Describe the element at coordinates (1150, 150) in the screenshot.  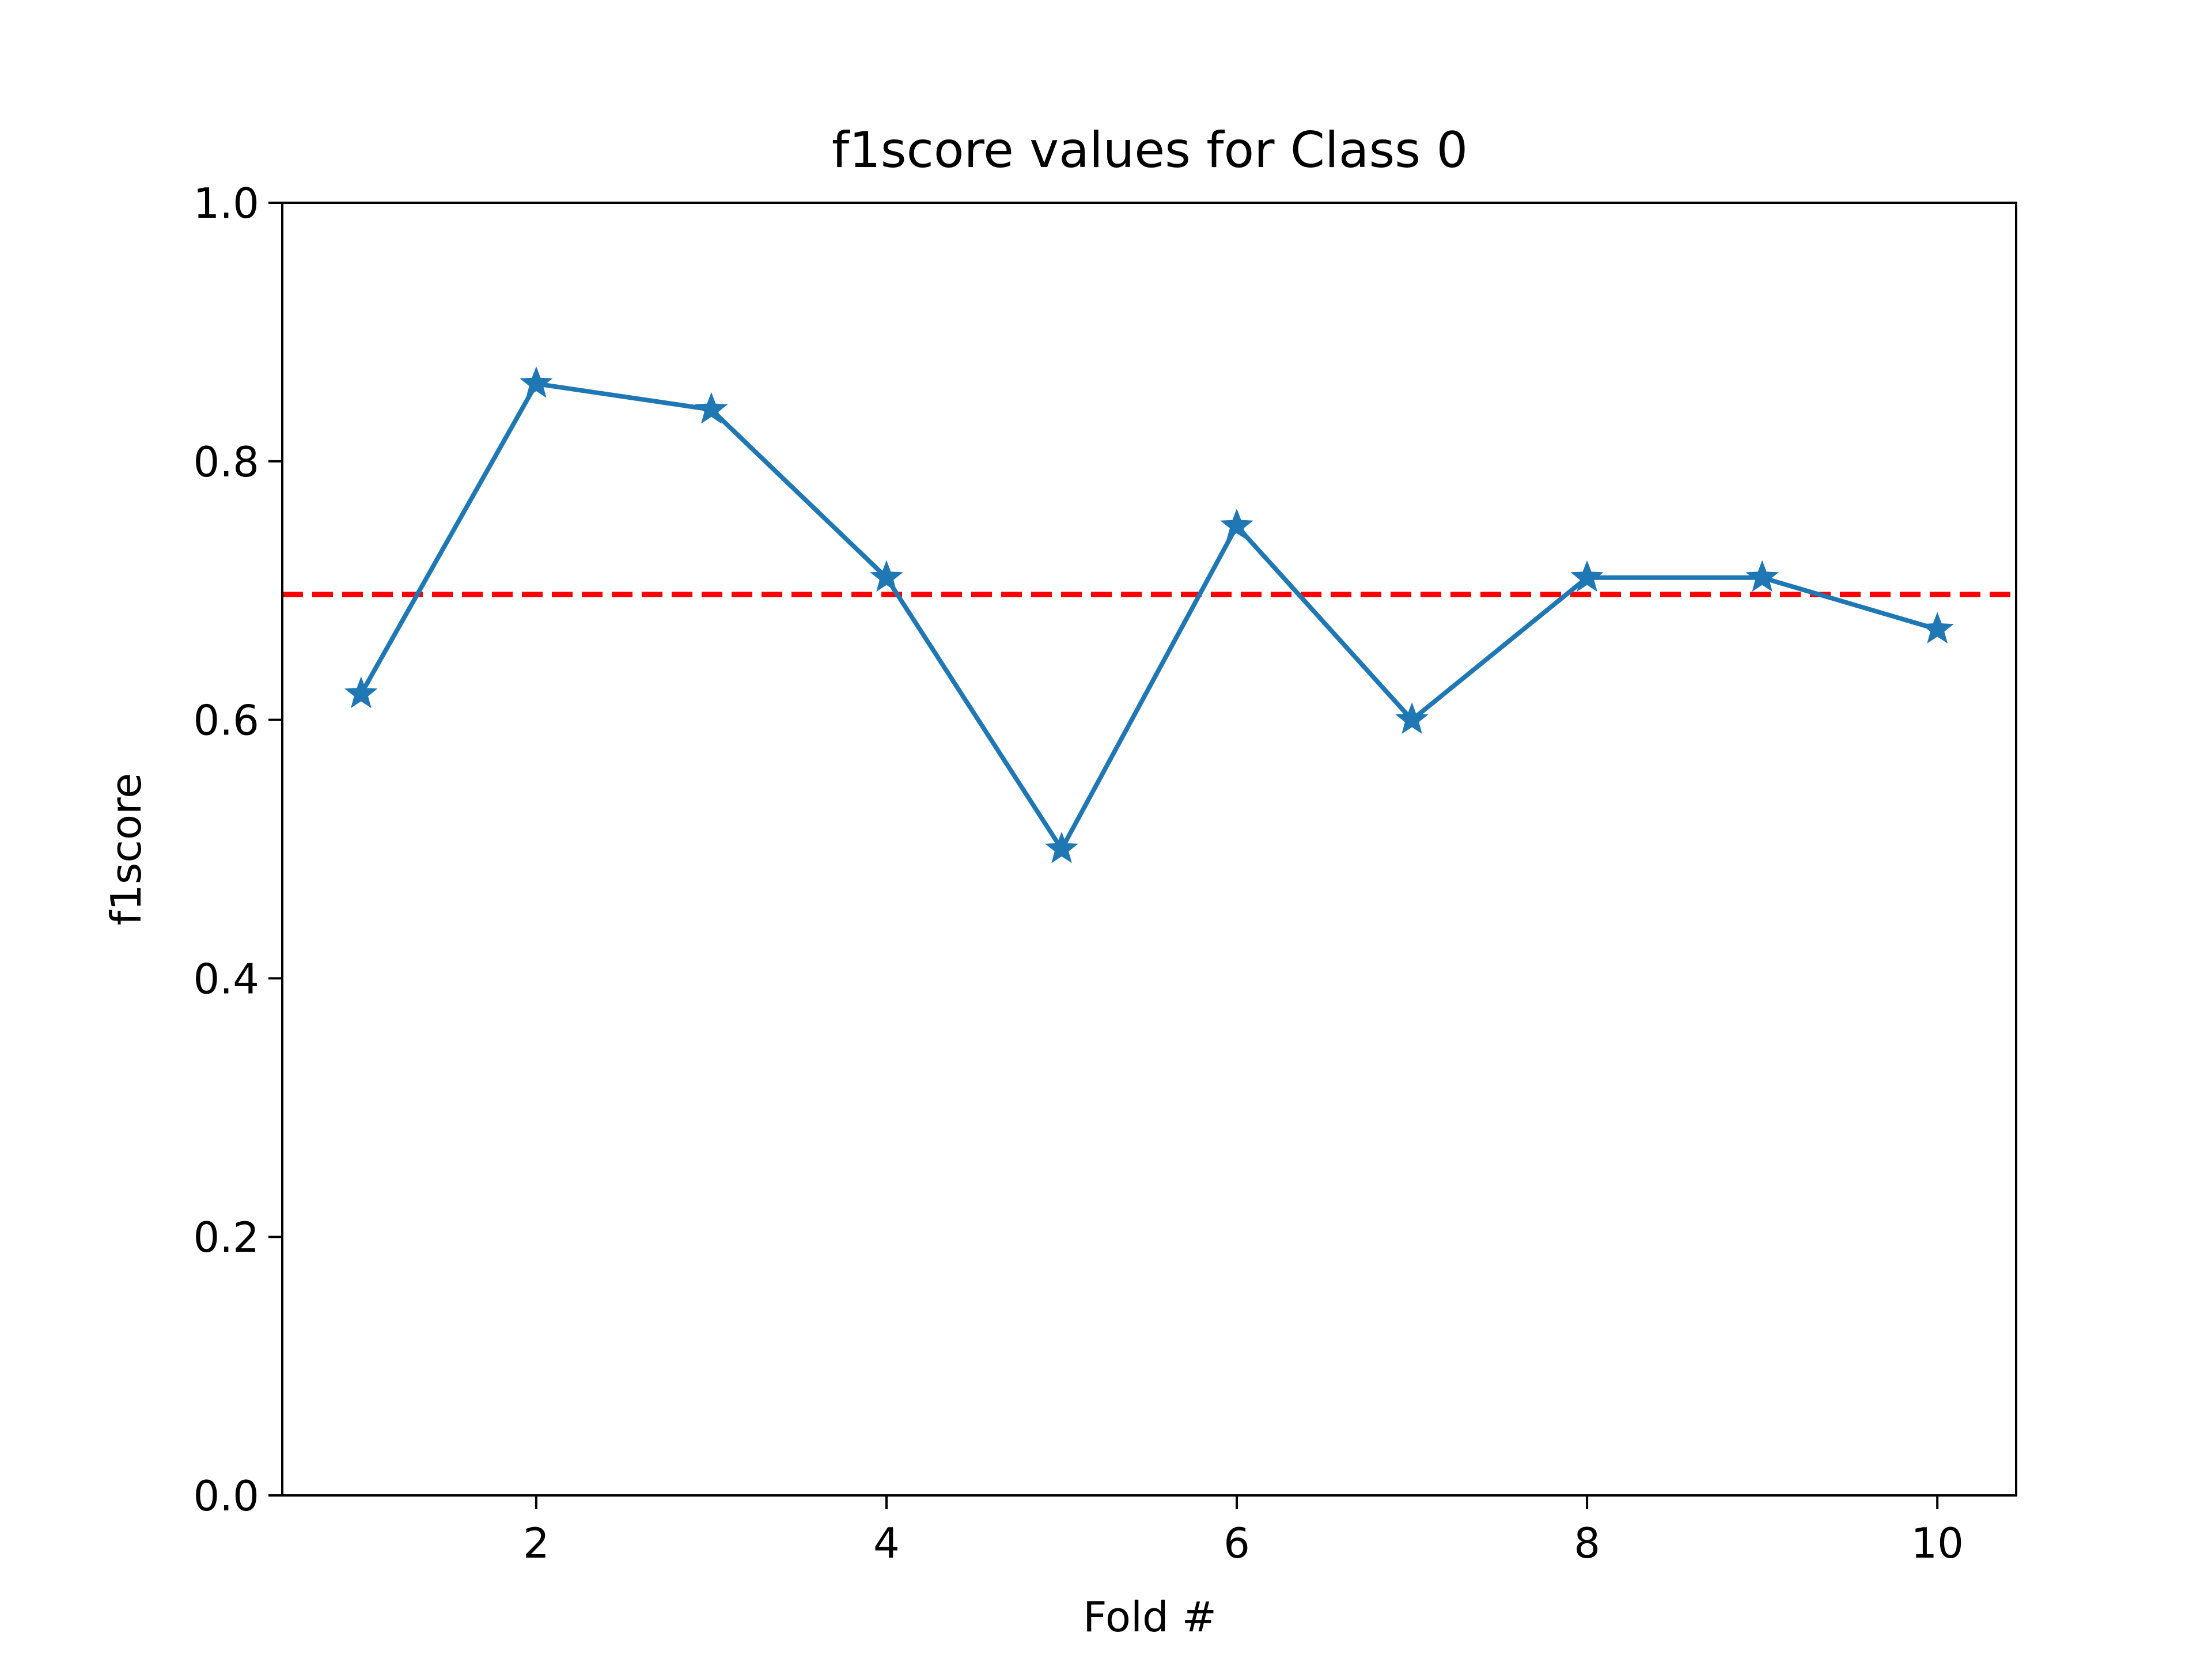
I see `chart-title: f1score values for Class 0` at that location.